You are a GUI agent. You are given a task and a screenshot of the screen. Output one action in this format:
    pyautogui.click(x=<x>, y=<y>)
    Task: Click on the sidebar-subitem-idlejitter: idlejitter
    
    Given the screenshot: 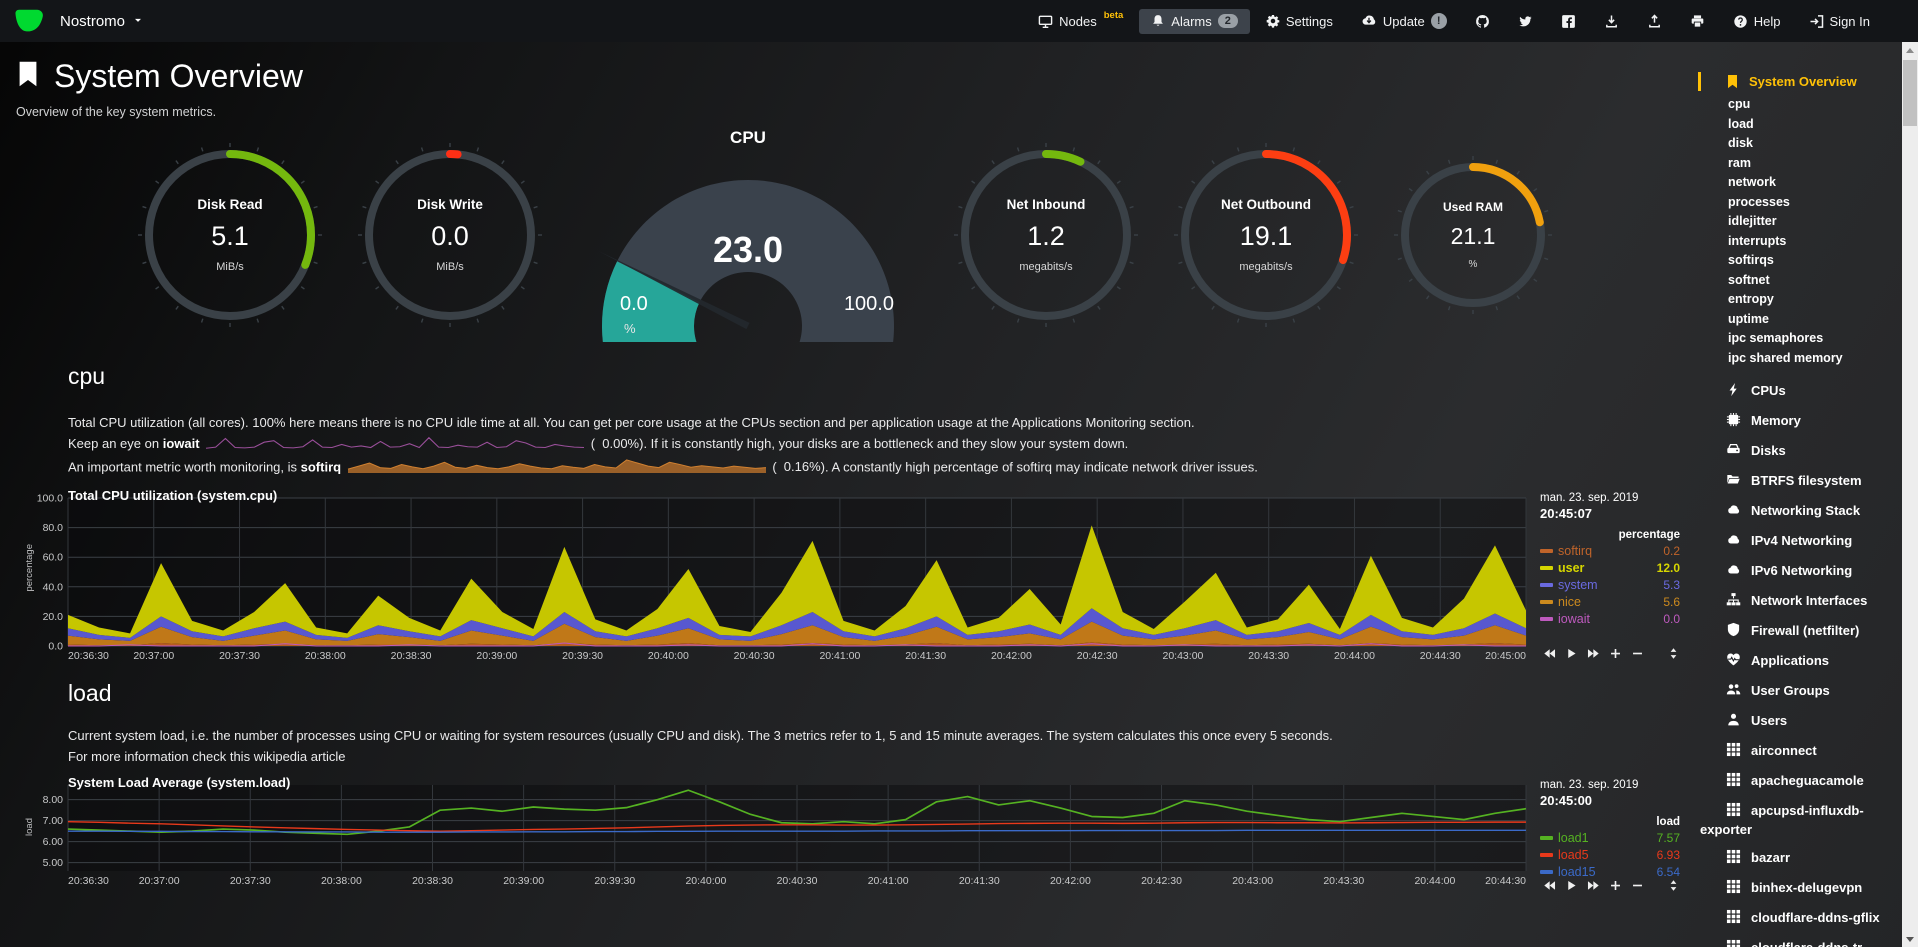 What is the action you would take?
    pyautogui.click(x=1752, y=221)
    